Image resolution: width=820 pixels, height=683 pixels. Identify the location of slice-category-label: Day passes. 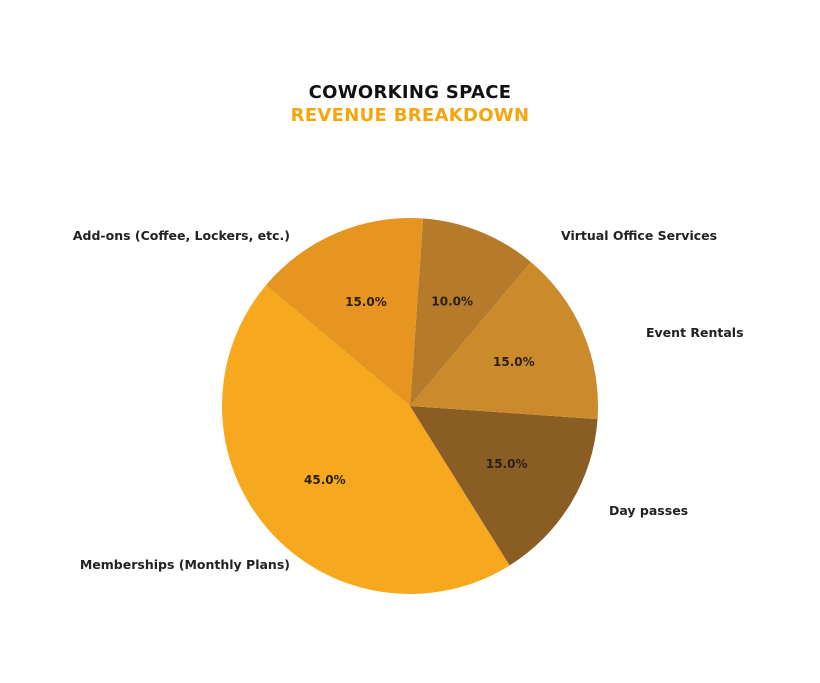
(648, 510).